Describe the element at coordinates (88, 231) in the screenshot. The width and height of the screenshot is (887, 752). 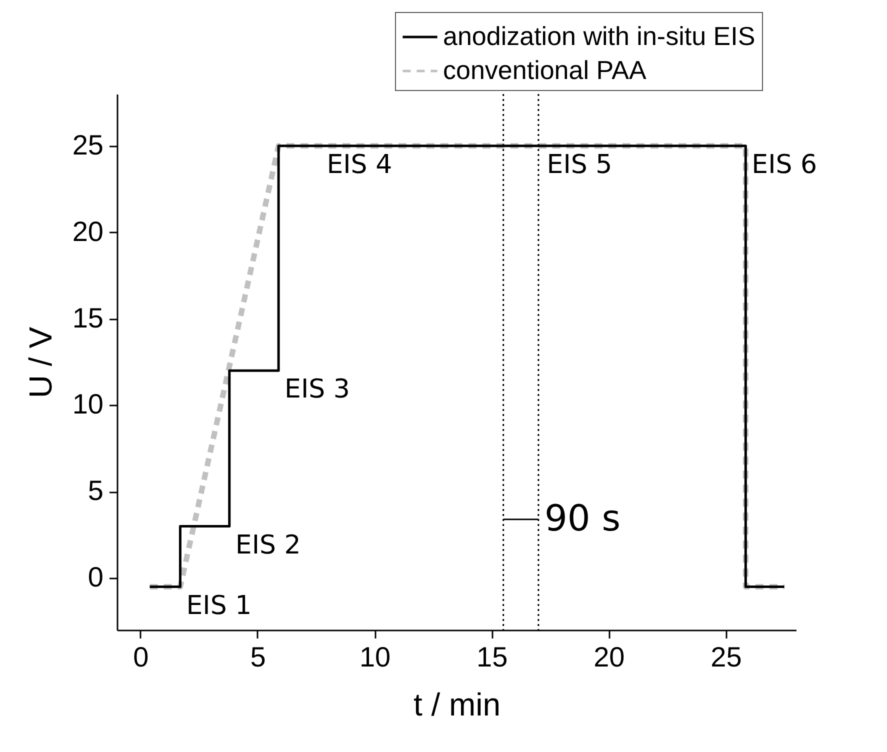
I see `y-tick-label: 20` at that location.